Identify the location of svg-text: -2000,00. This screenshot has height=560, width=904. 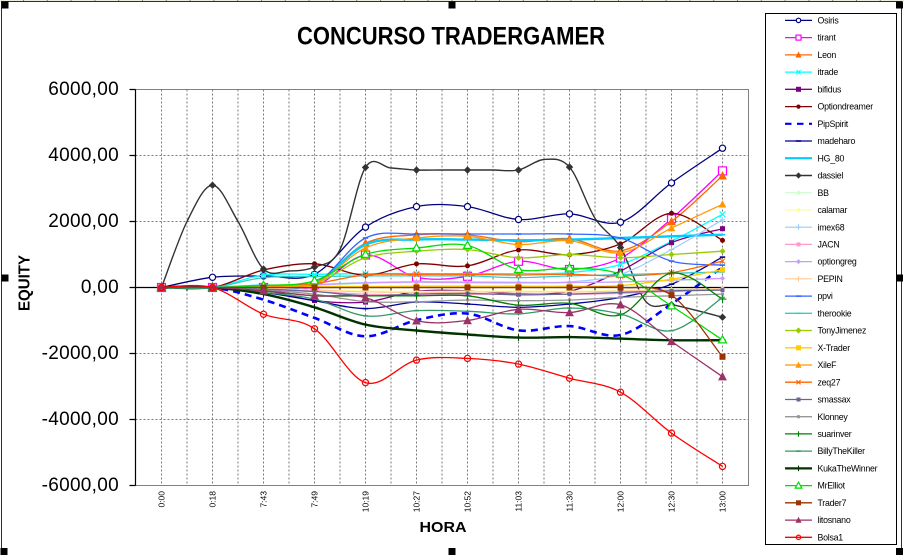
(80, 353).